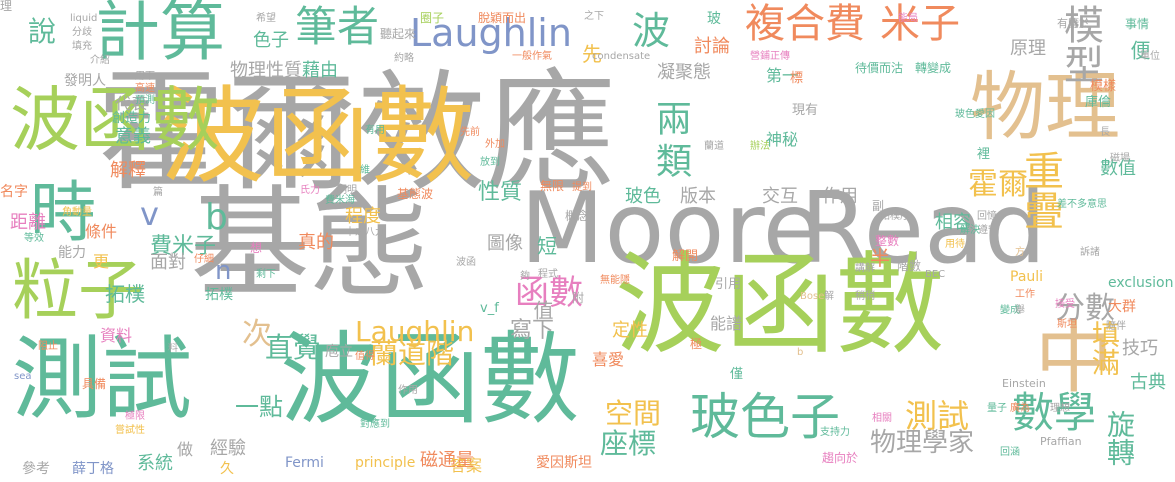  I want to click on word-cloud-word: 想, so click(256, 248).